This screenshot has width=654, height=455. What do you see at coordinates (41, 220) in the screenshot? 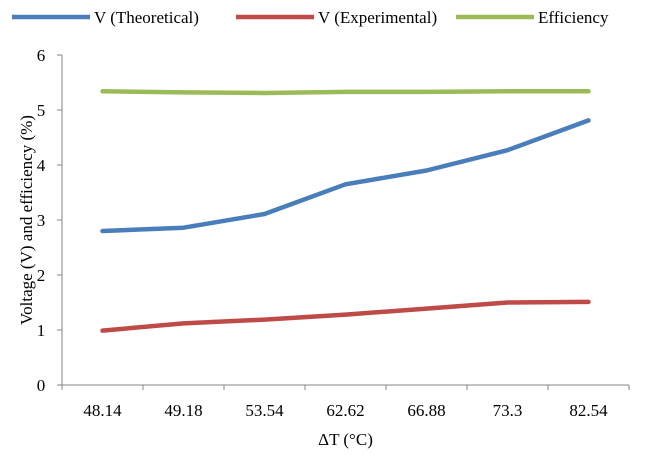
I see `y-tick-label: 3` at bounding box center [41, 220].